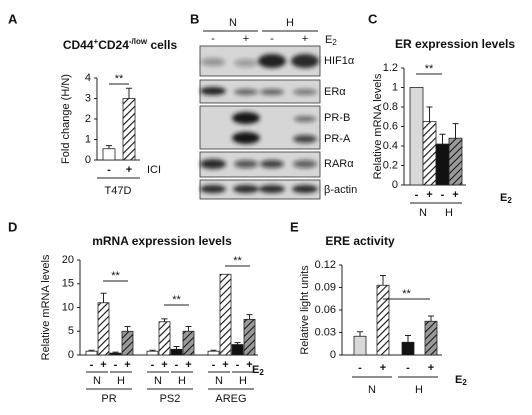 The image size is (532, 415). Describe the element at coordinates (340, 190) in the screenshot. I see `band-label: β-actin` at that location.